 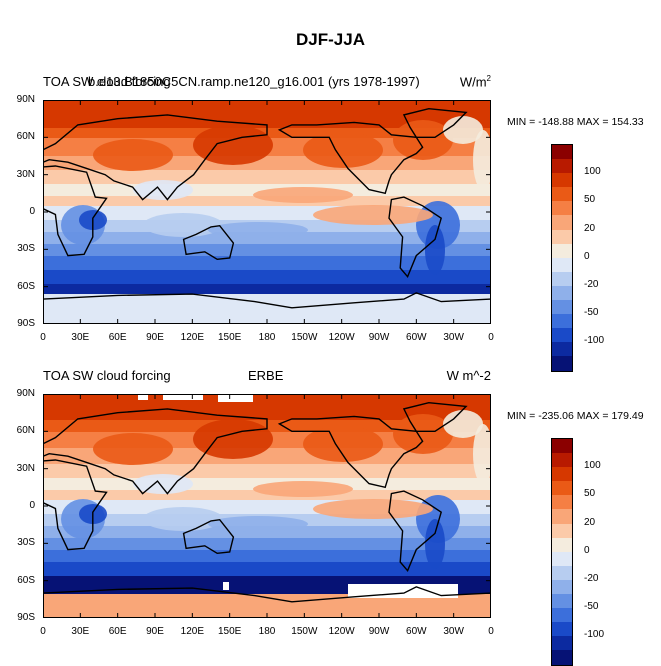 I want to click on lon-tick-label: 90W, so click(x=379, y=337).